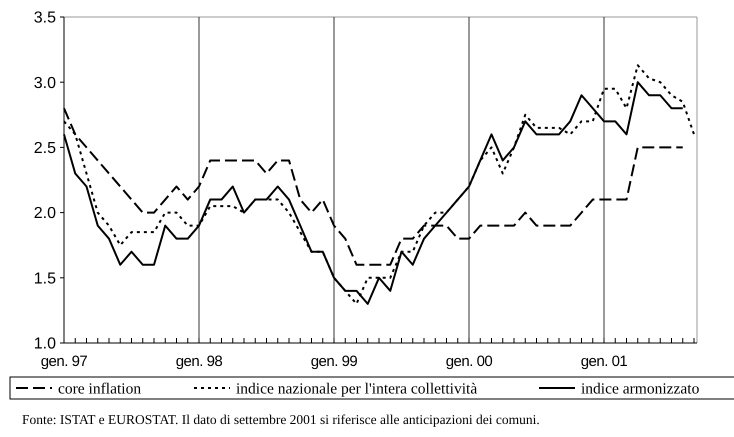  Describe the element at coordinates (469, 361) in the screenshot. I see `x-tick-label: gen. 00` at that location.